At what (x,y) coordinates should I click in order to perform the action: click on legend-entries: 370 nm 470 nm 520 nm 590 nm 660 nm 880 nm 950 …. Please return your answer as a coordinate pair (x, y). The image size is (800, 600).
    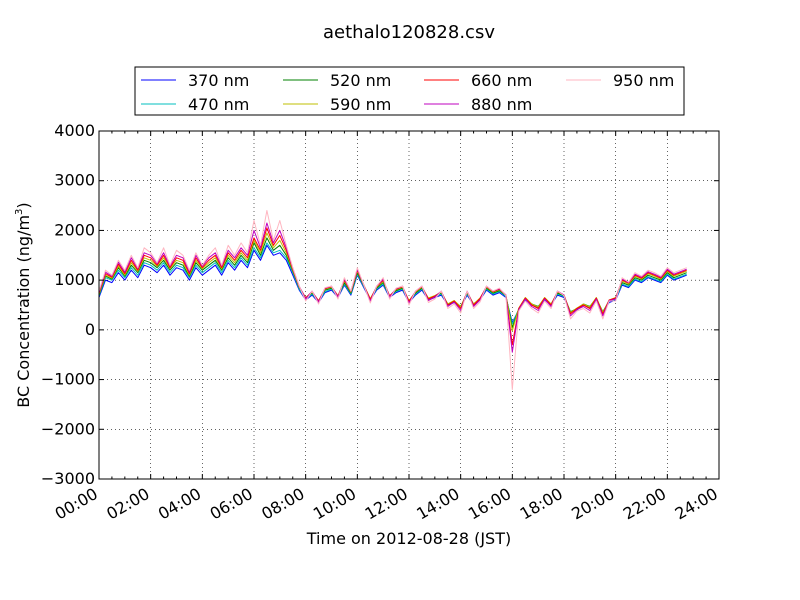
    Looking at the image, I should click on (407, 92).